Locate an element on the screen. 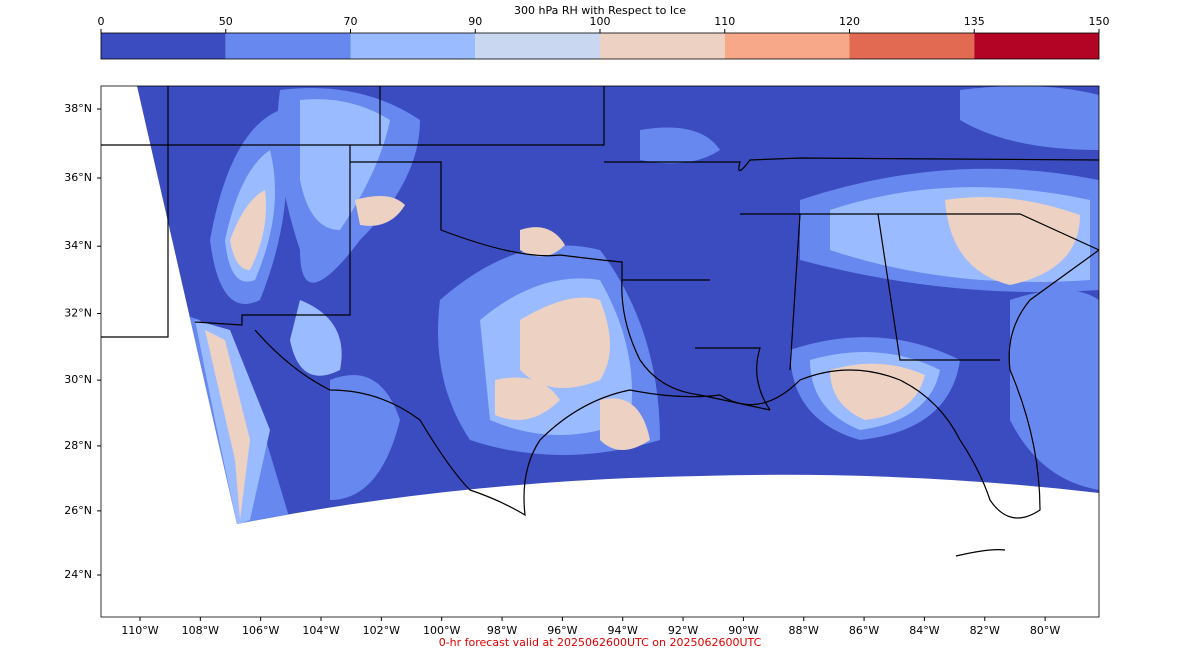 The height and width of the screenshot is (654, 1200). lon-tick-label: 108°W is located at coordinates (200, 630).